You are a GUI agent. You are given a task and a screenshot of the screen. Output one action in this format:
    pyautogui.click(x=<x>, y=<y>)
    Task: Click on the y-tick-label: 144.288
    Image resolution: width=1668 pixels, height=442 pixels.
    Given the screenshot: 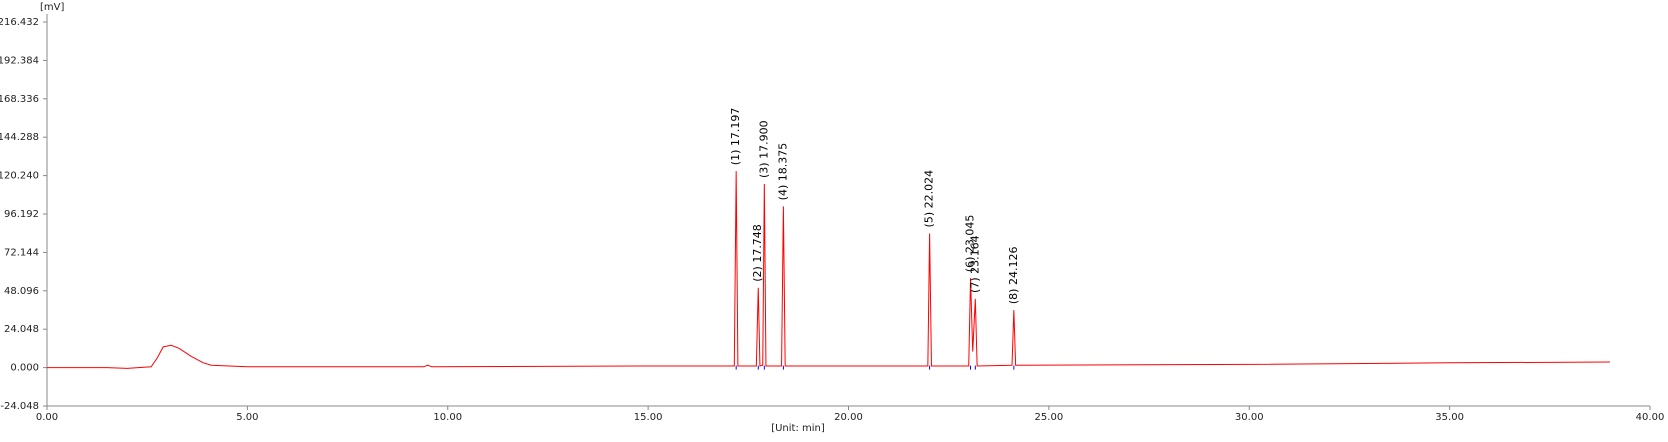 What is the action you would take?
    pyautogui.click(x=19, y=137)
    